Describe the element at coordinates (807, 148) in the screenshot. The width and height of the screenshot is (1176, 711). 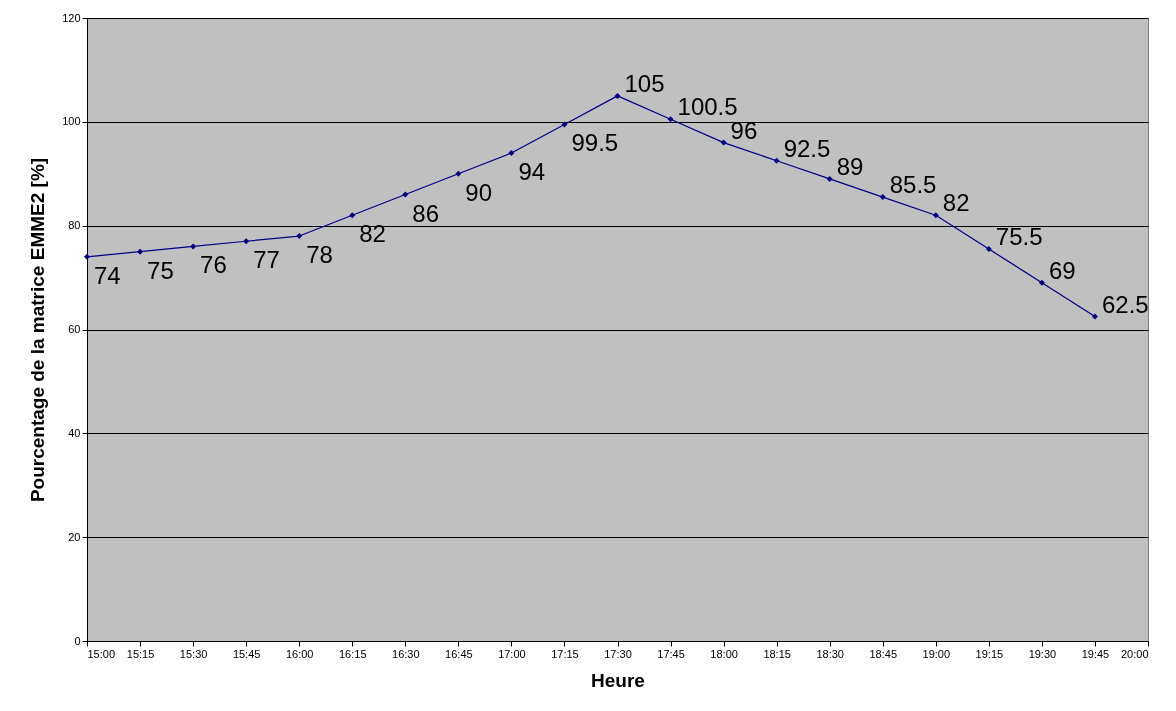
I see `data-label: 92.5` at that location.